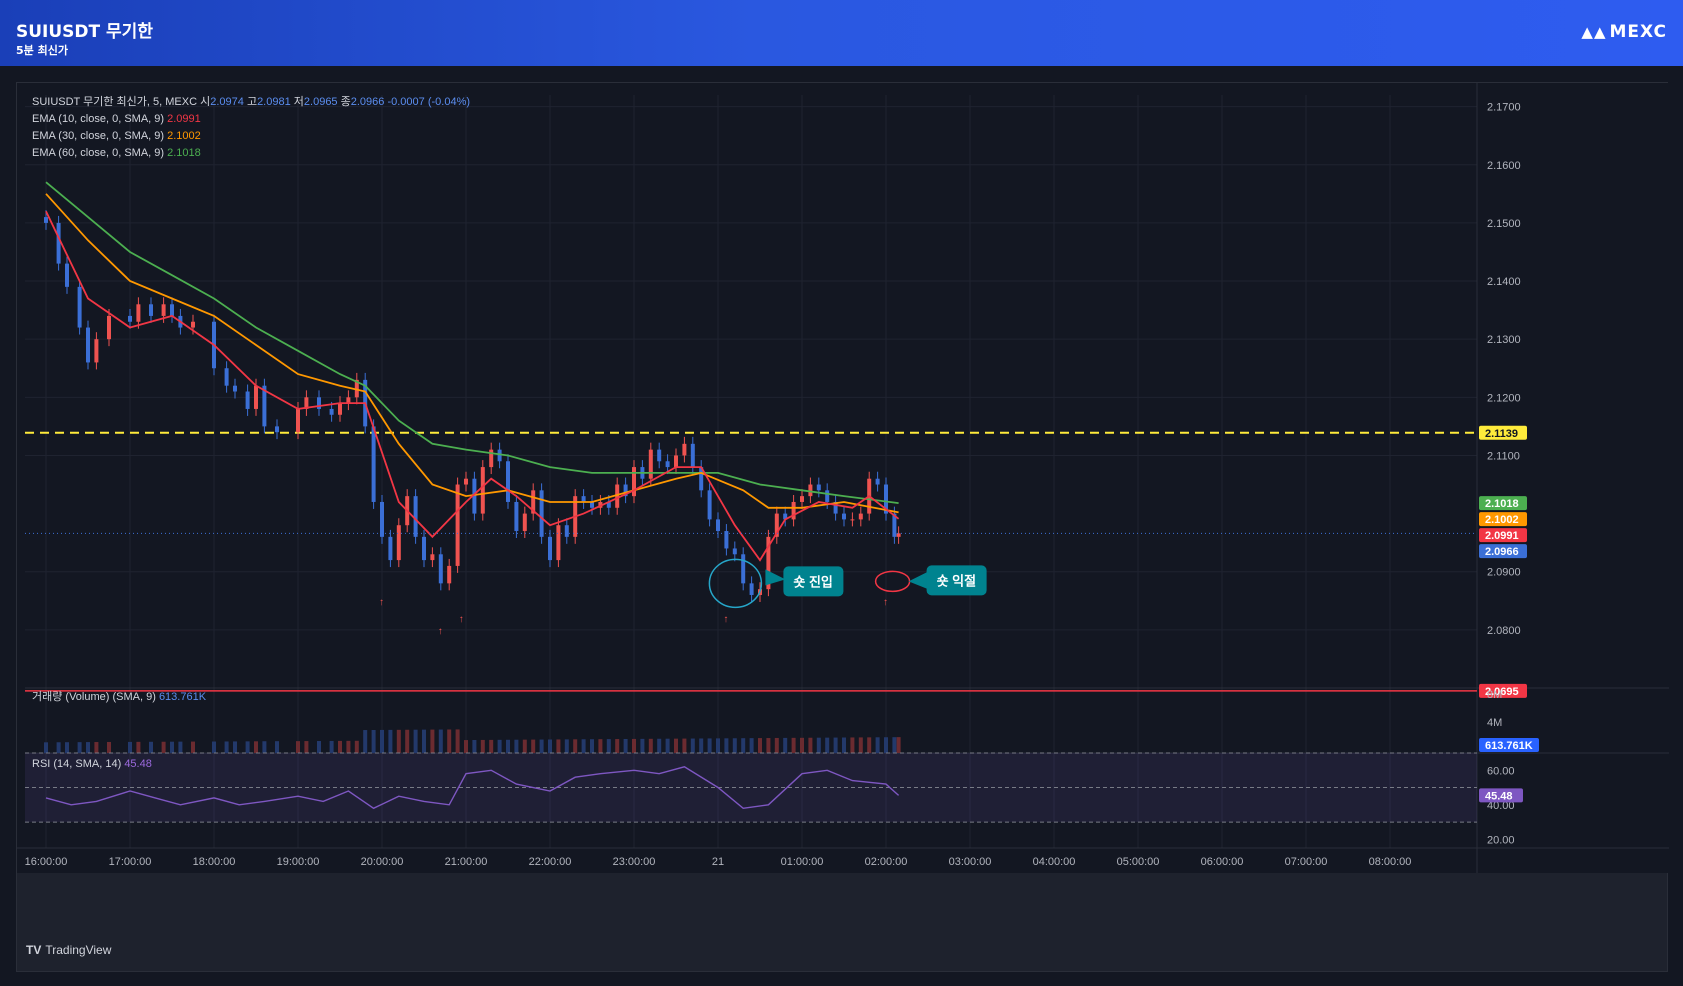 This screenshot has height=986, width=1683. I want to click on volume-legend: 거래량 (Volume) (SMA, 9) 613.761K, so click(119, 696).